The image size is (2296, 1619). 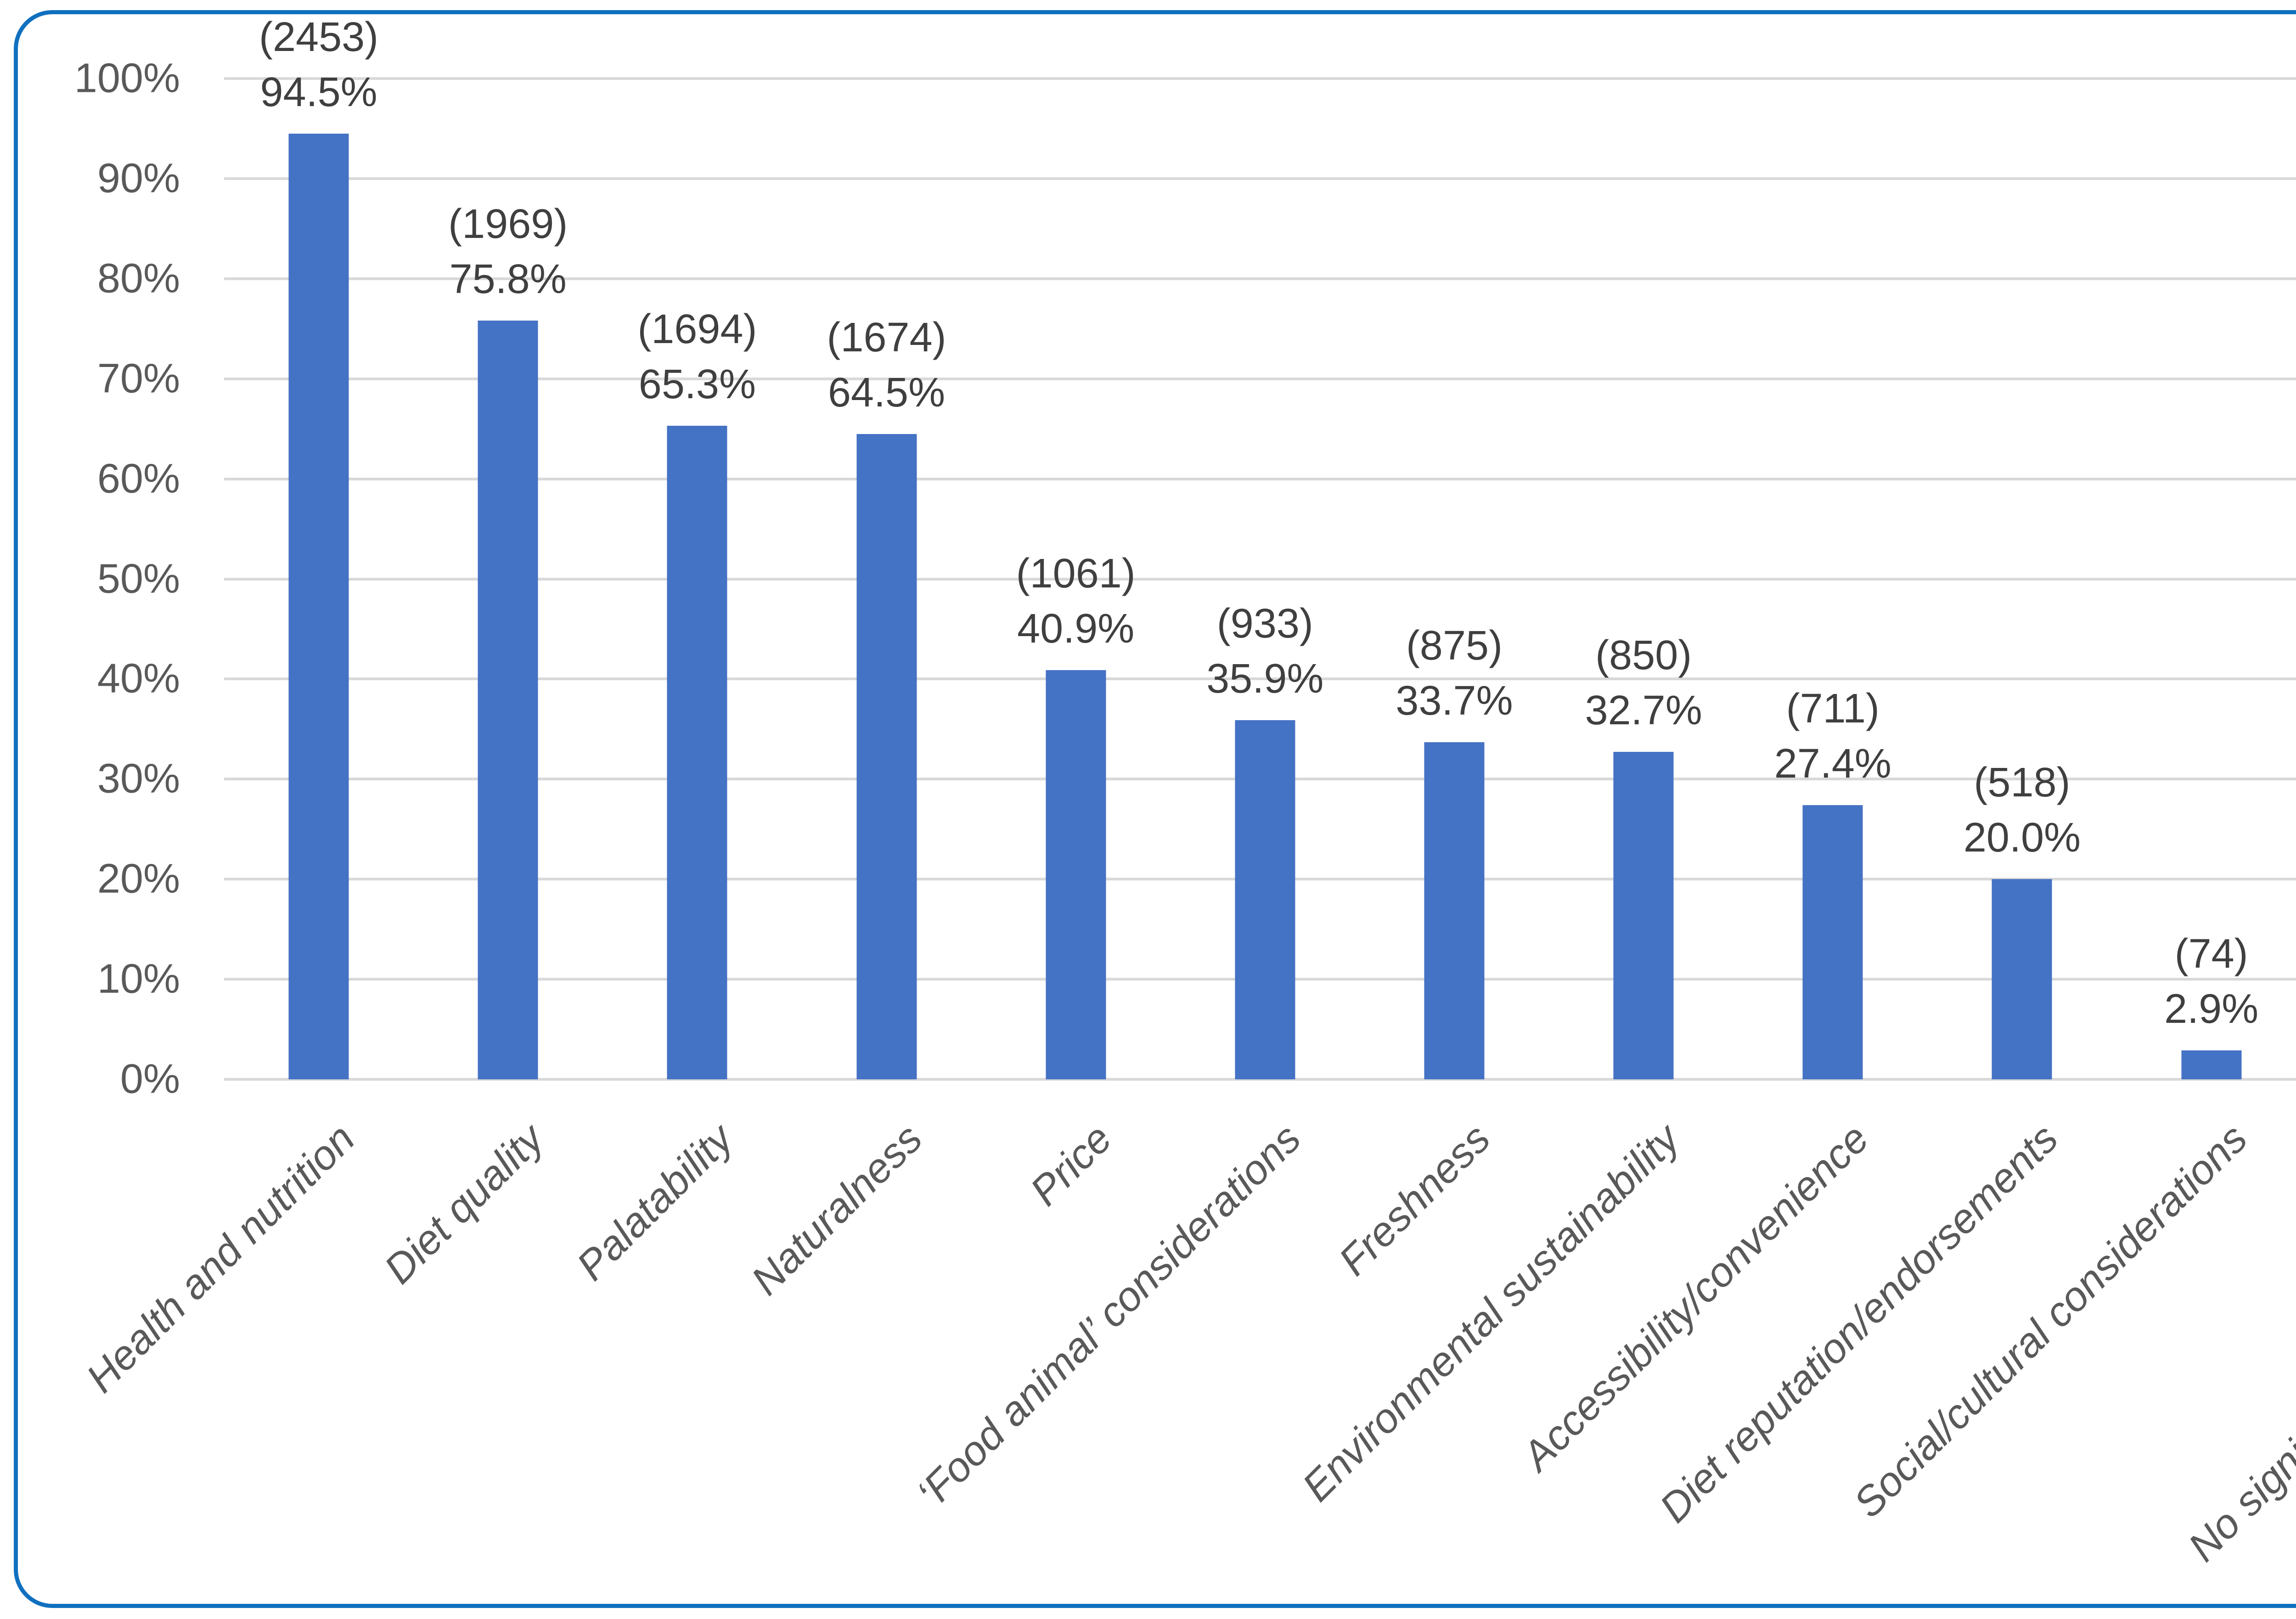 I want to click on bar-column: (1674) 64.5% Naturalness, so click(x=862, y=691).